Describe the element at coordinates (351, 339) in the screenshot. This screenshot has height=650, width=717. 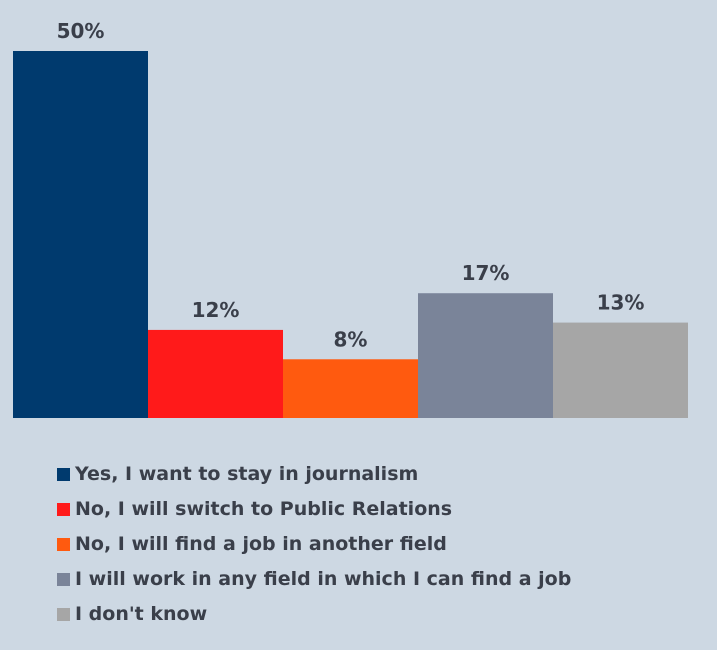
I see `data-label: 8%` at that location.